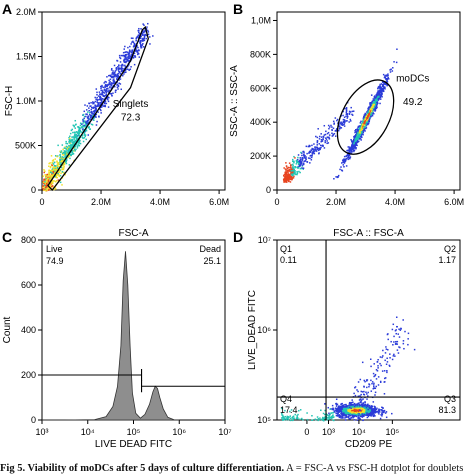  What do you see at coordinates (41, 202) in the screenshot?
I see `x-tick-label: 0` at bounding box center [41, 202].